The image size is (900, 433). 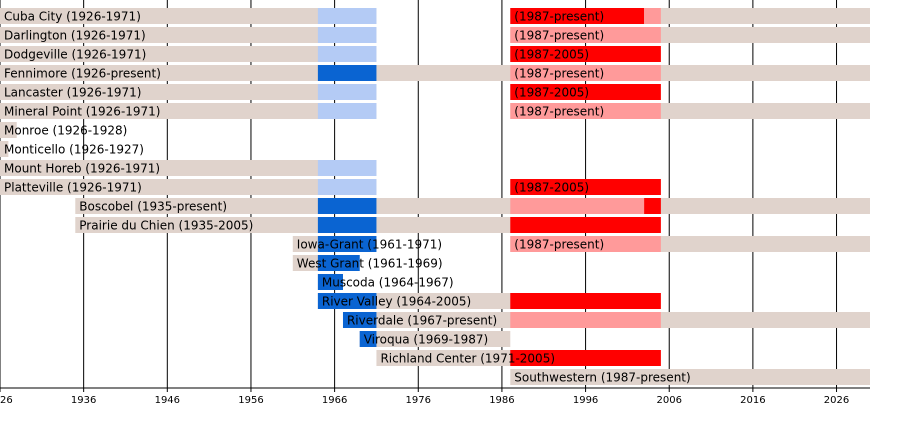 What do you see at coordinates (166, 226) in the screenshot?
I see `row-label: Prairie du Chien (1935-2005)` at bounding box center [166, 226].